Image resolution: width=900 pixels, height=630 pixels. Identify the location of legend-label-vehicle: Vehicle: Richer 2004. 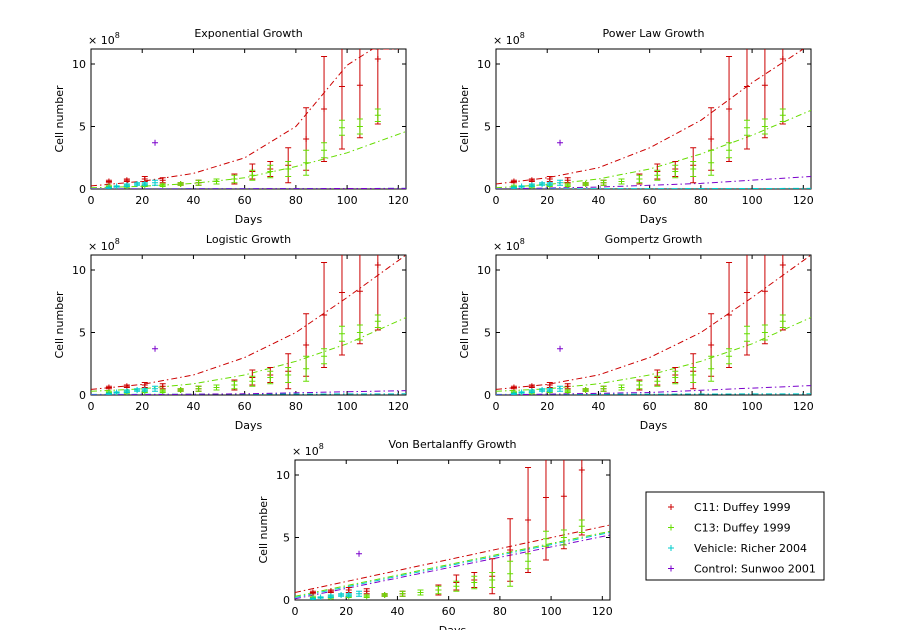
(750, 548).